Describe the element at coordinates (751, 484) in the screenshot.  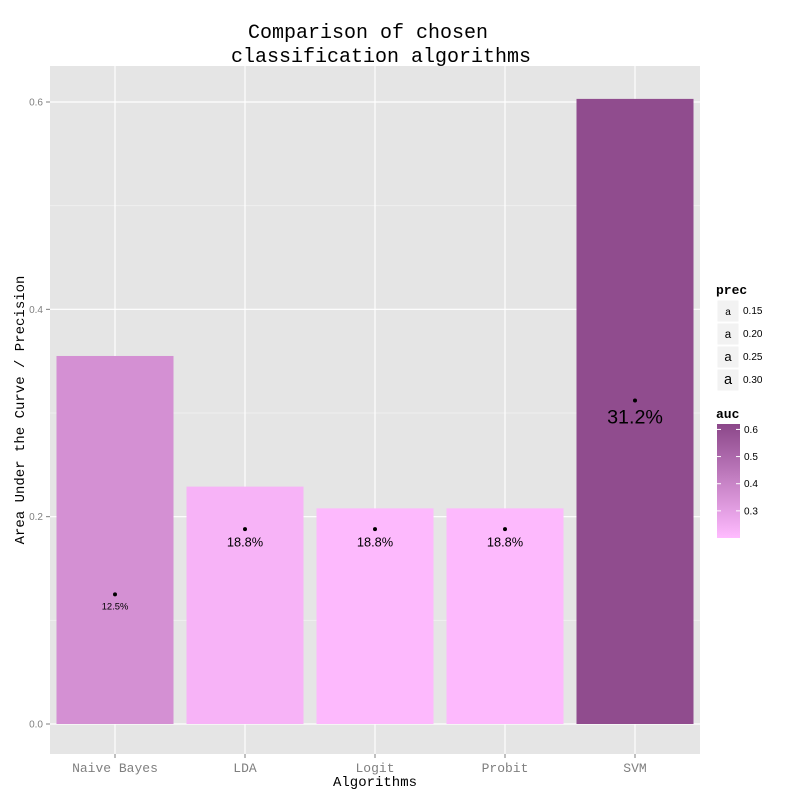
I see `legend-auc-label: 0.4` at that location.